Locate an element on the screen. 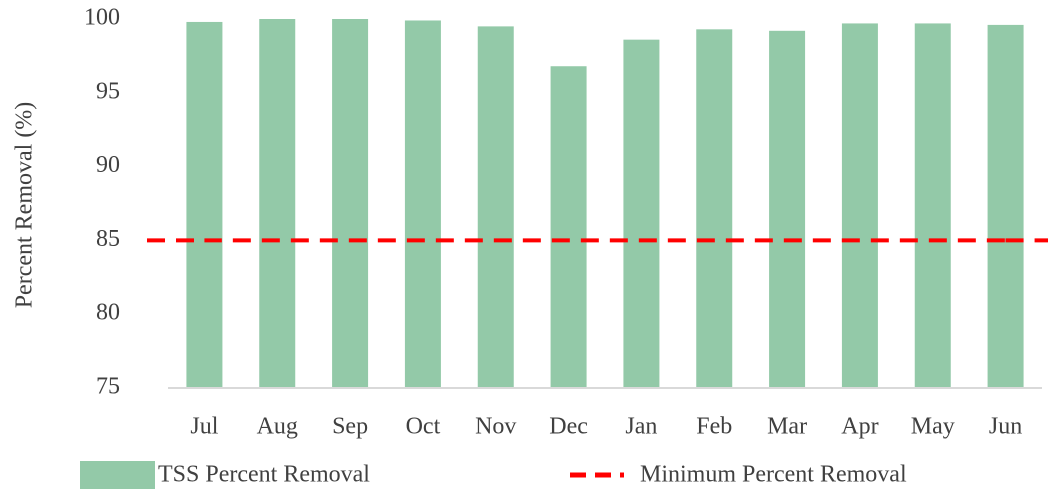  x-tick-label: Jun is located at coordinates (1005, 427).